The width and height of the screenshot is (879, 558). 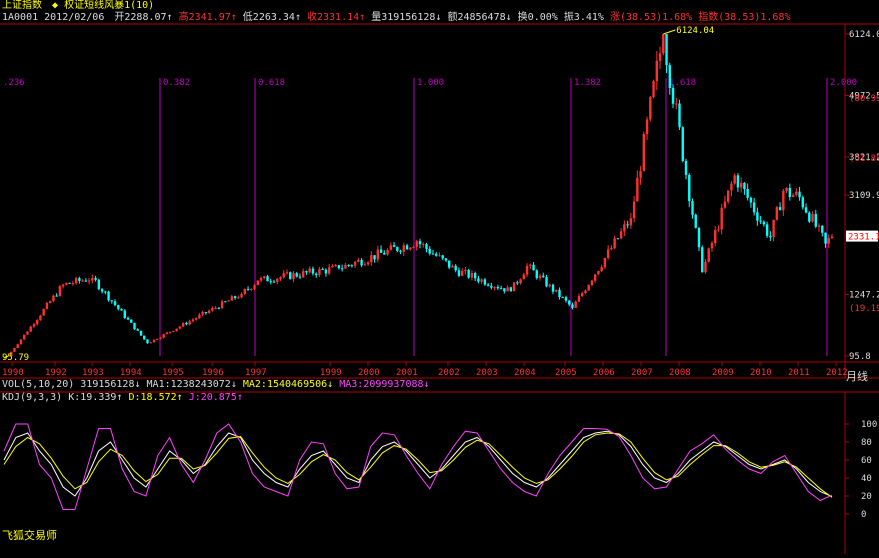 I want to click on kdj-line-j, so click(x=418, y=466).